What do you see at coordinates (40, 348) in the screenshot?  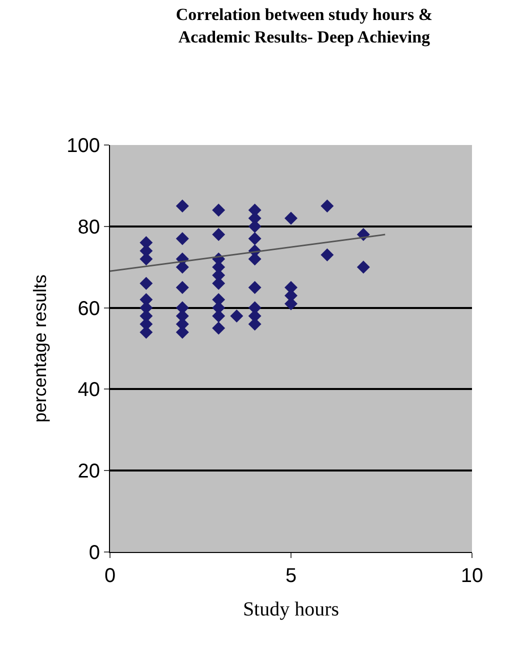 I see `y-axis-title: percentage results` at bounding box center [40, 348].